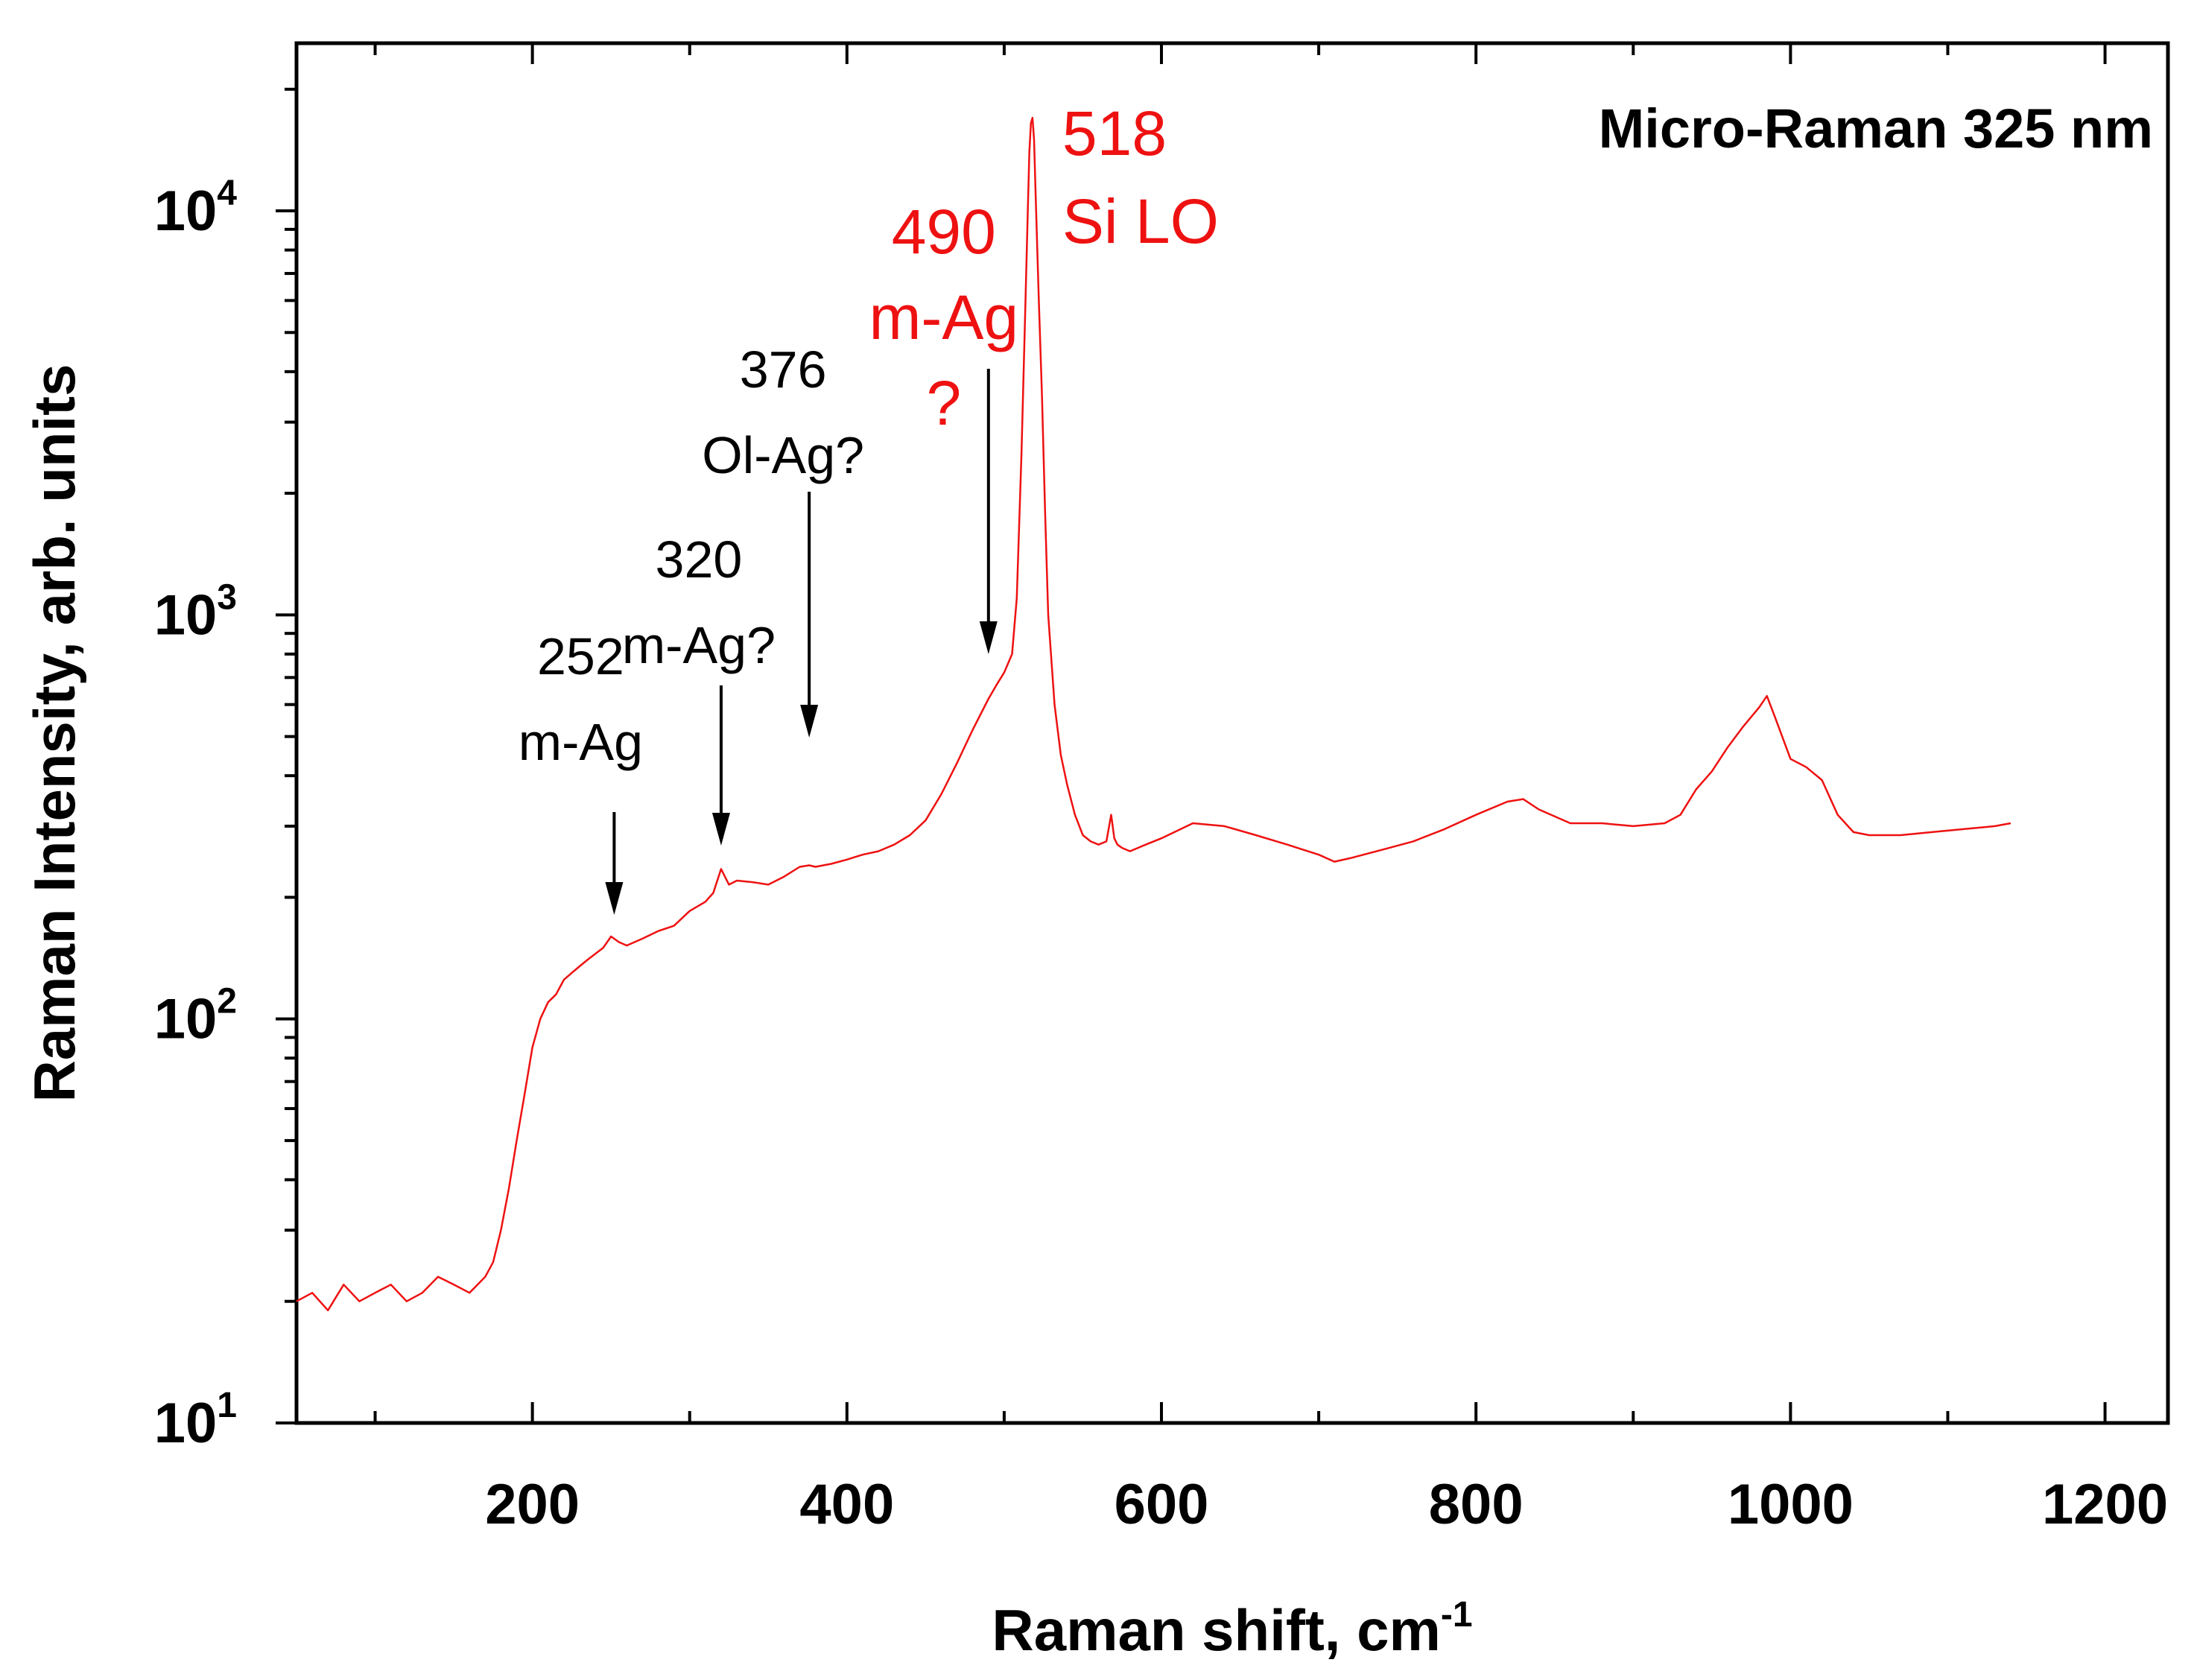 The image size is (2197, 1680). What do you see at coordinates (1162, 1504) in the screenshot?
I see `x-tick-label: 600` at bounding box center [1162, 1504].